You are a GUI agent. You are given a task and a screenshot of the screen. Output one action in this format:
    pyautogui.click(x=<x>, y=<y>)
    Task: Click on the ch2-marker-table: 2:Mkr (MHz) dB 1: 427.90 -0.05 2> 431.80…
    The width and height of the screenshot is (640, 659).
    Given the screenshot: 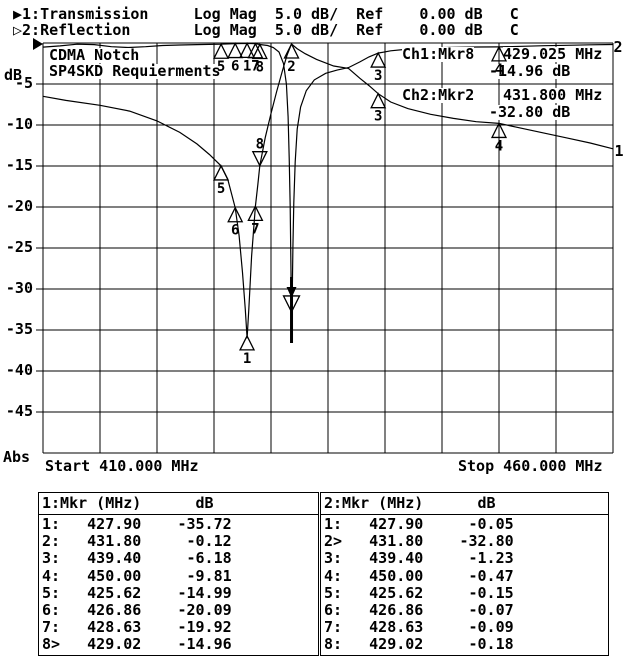 What is the action you would take?
    pyautogui.click(x=464, y=574)
    